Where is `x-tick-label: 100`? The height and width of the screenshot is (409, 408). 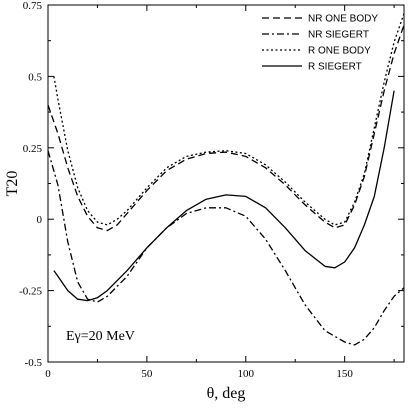 x-tick-label: 100 is located at coordinates (246, 374).